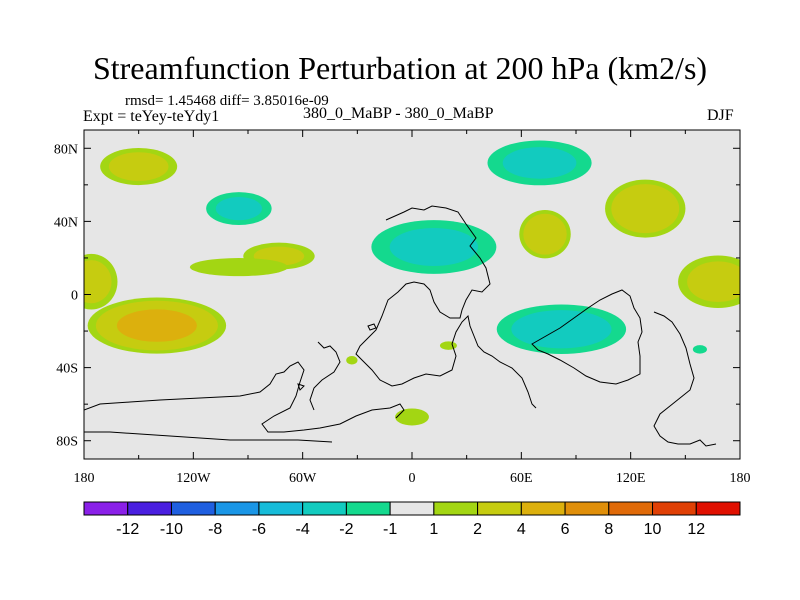 The height and width of the screenshot is (600, 800). What do you see at coordinates (631, 478) in the screenshot?
I see `x-tick-label: 120E` at bounding box center [631, 478].